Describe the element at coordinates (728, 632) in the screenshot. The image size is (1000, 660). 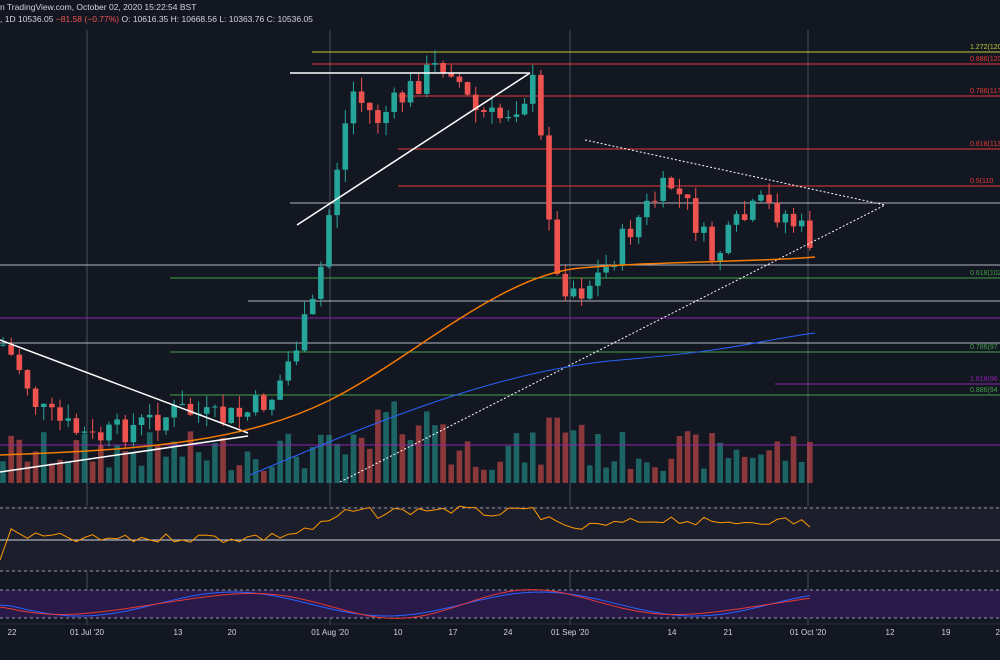
I see `x-tick-label: 21` at that location.